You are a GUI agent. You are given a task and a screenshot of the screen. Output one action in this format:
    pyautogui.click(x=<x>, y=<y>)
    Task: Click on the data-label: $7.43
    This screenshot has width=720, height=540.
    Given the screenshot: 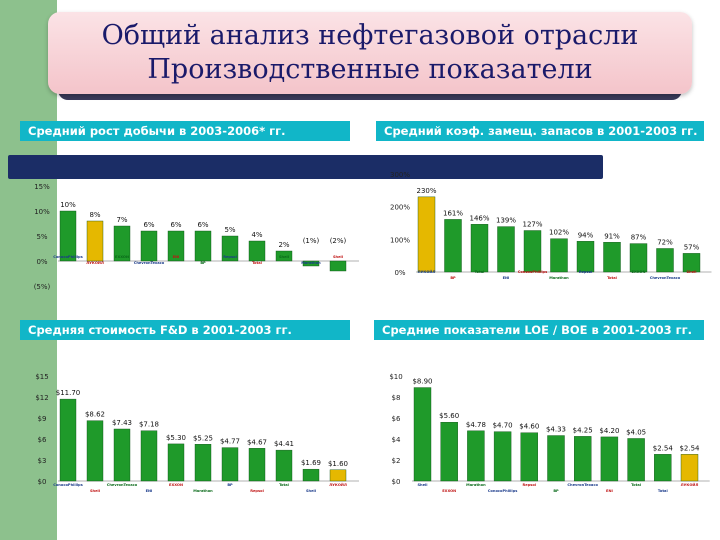 What is the action you would take?
    pyautogui.click(x=122, y=423)
    